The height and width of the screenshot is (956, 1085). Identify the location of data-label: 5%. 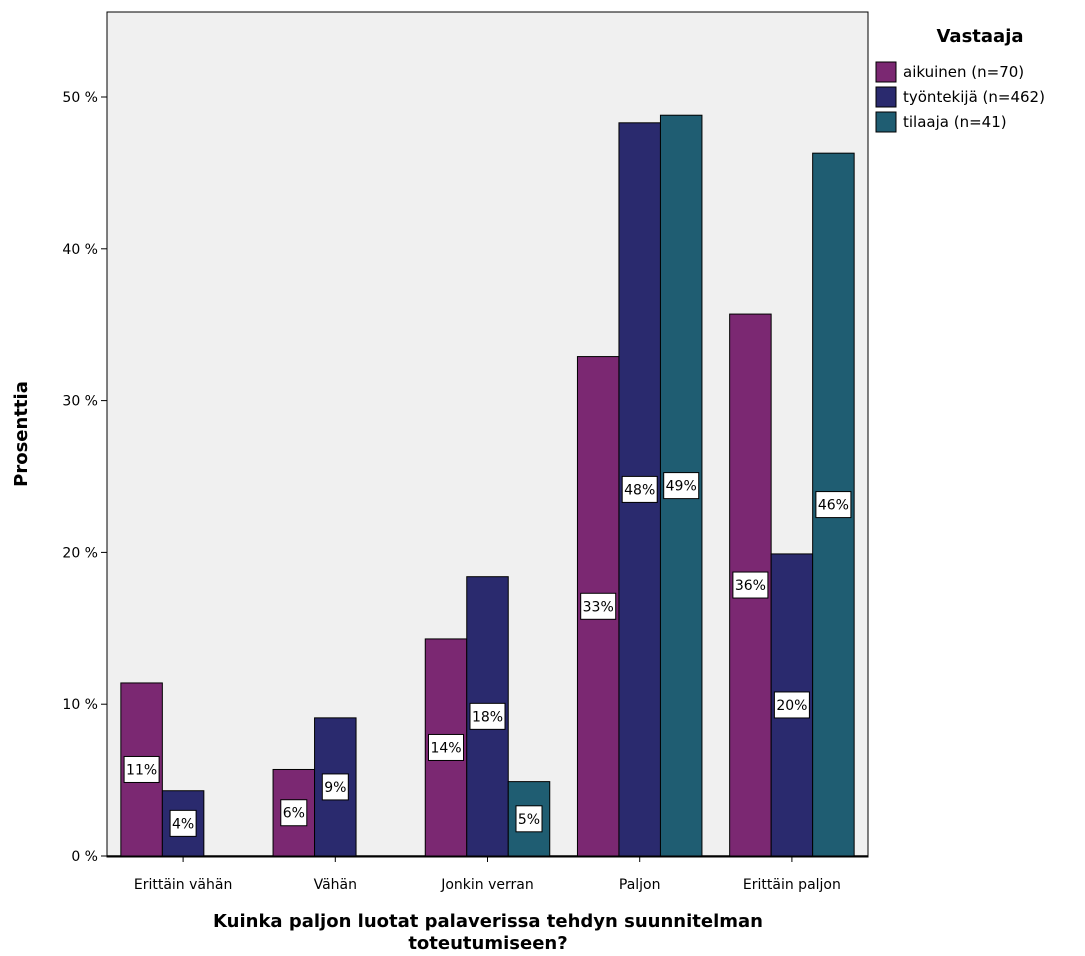
(529, 820).